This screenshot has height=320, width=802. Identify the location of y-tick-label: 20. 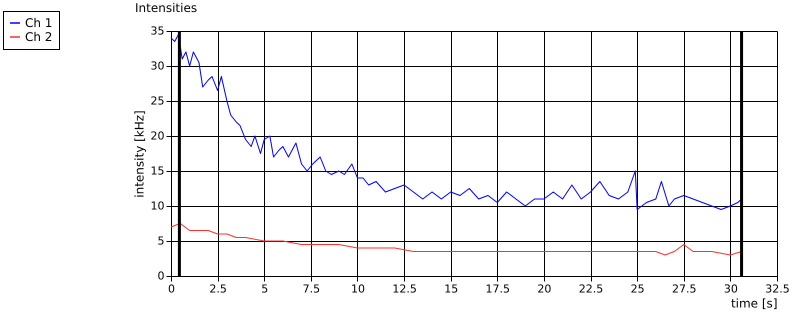
(157, 136).